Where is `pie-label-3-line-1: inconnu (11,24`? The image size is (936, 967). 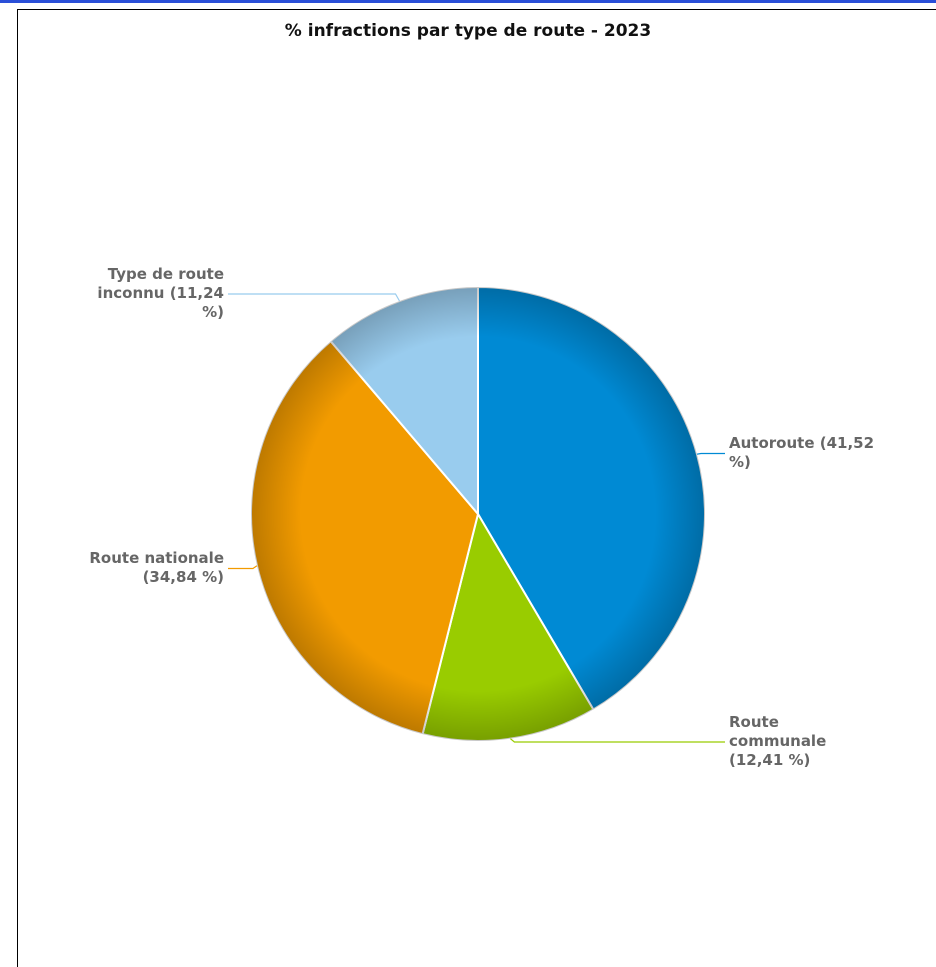 pie-label-3-line-1: inconnu (11,24 is located at coordinates (160, 293).